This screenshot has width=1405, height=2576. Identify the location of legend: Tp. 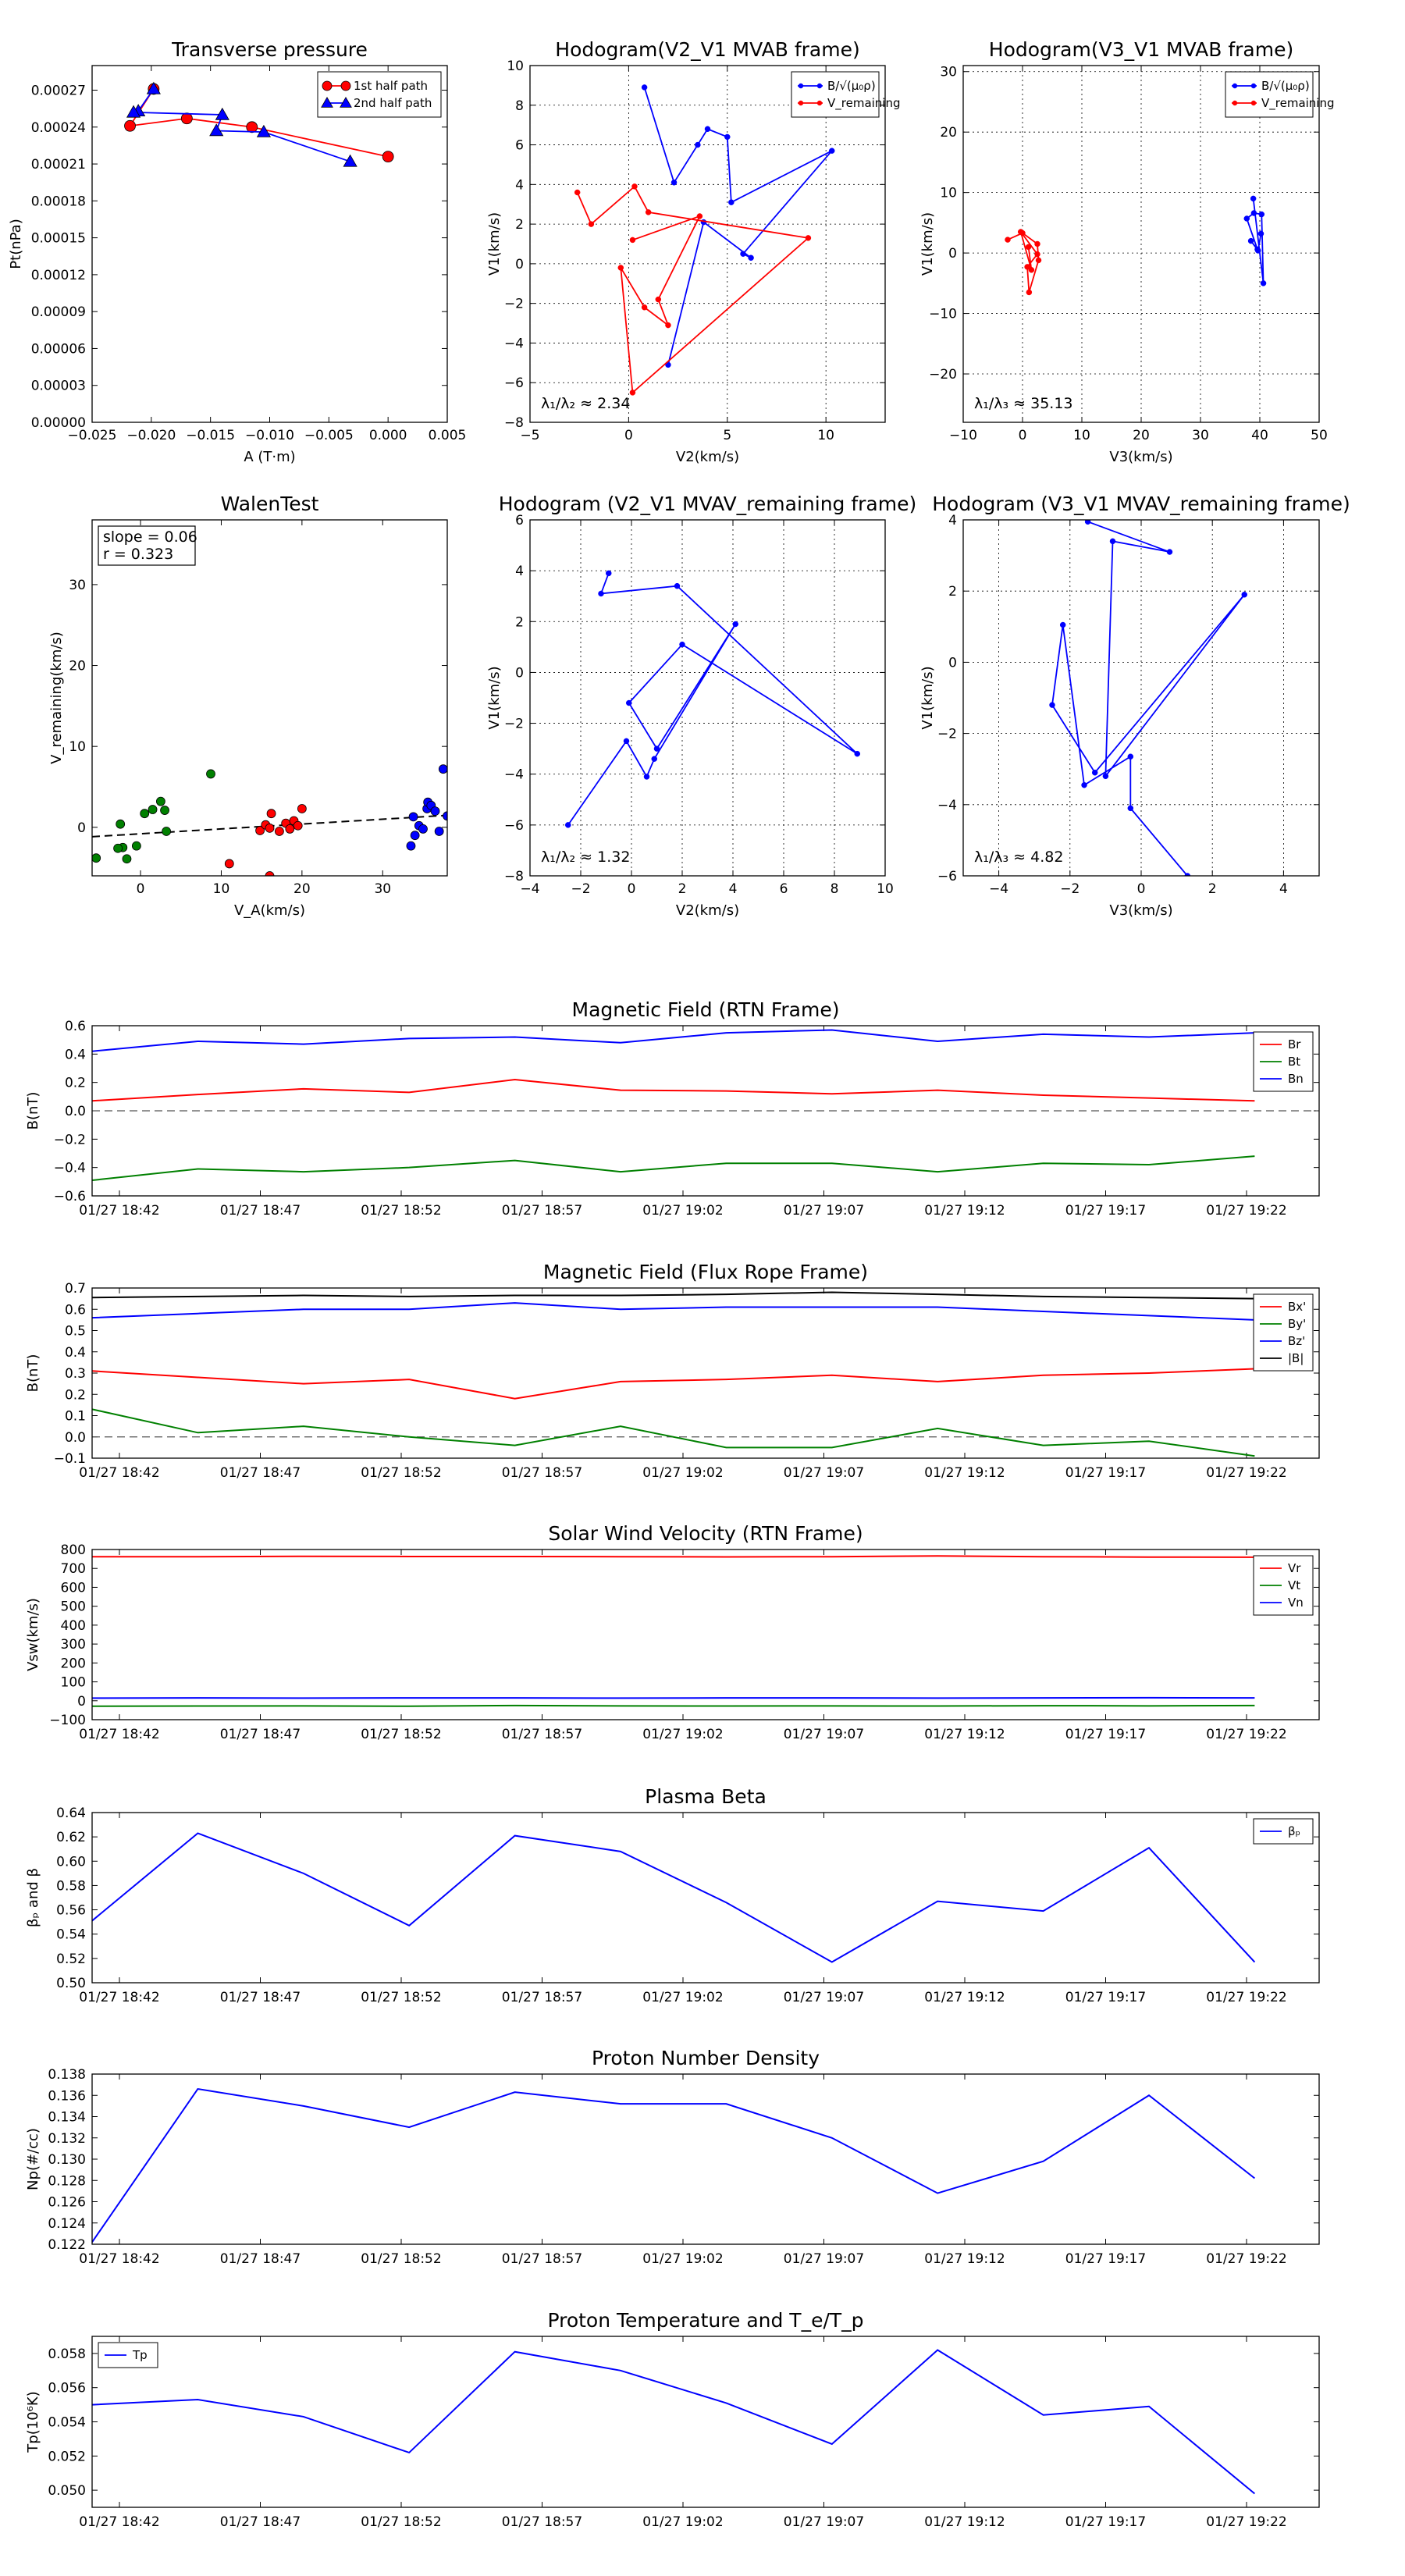
(128, 2355).